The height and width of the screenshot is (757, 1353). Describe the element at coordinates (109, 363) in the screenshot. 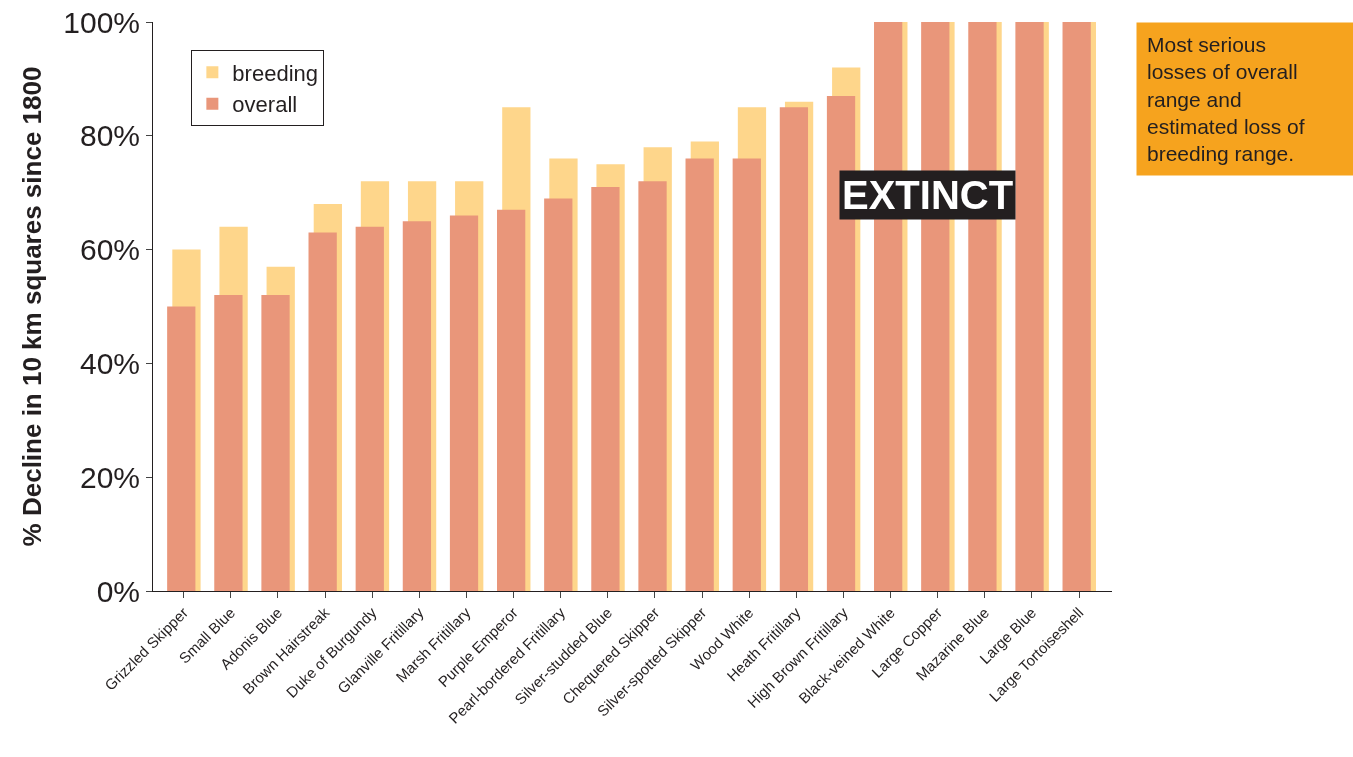

I see `y-tick-label: 40%` at that location.